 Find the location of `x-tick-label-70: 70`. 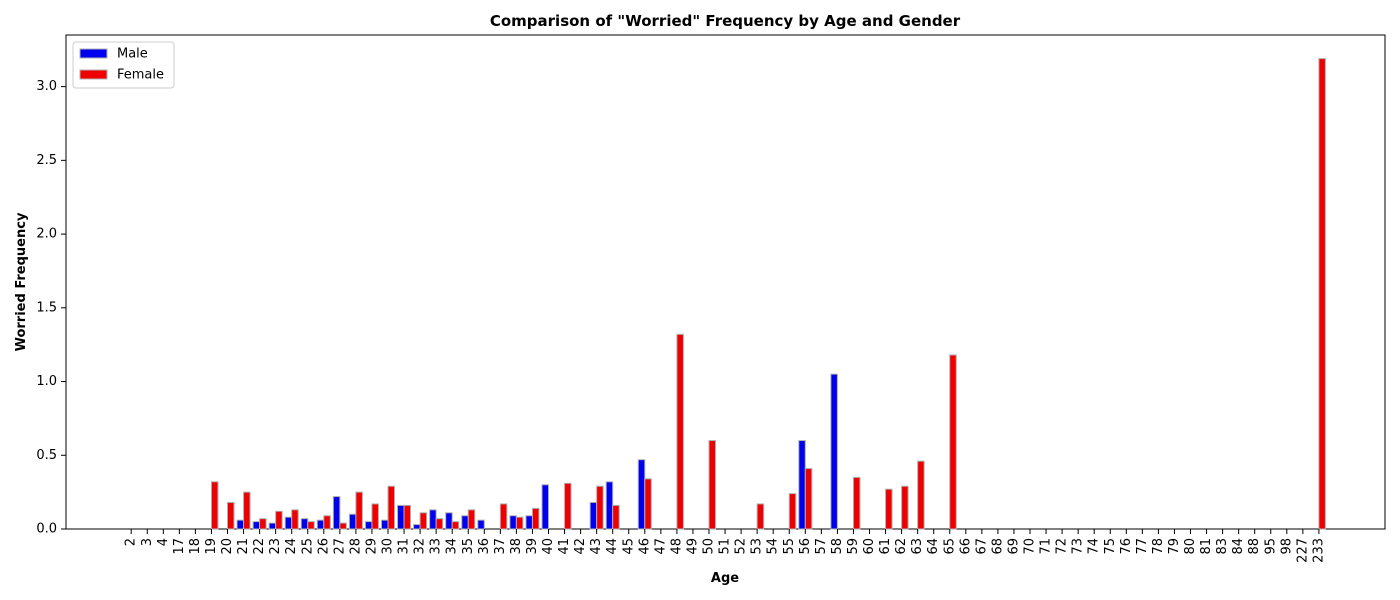

x-tick-label-70: 70 is located at coordinates (1030, 546).